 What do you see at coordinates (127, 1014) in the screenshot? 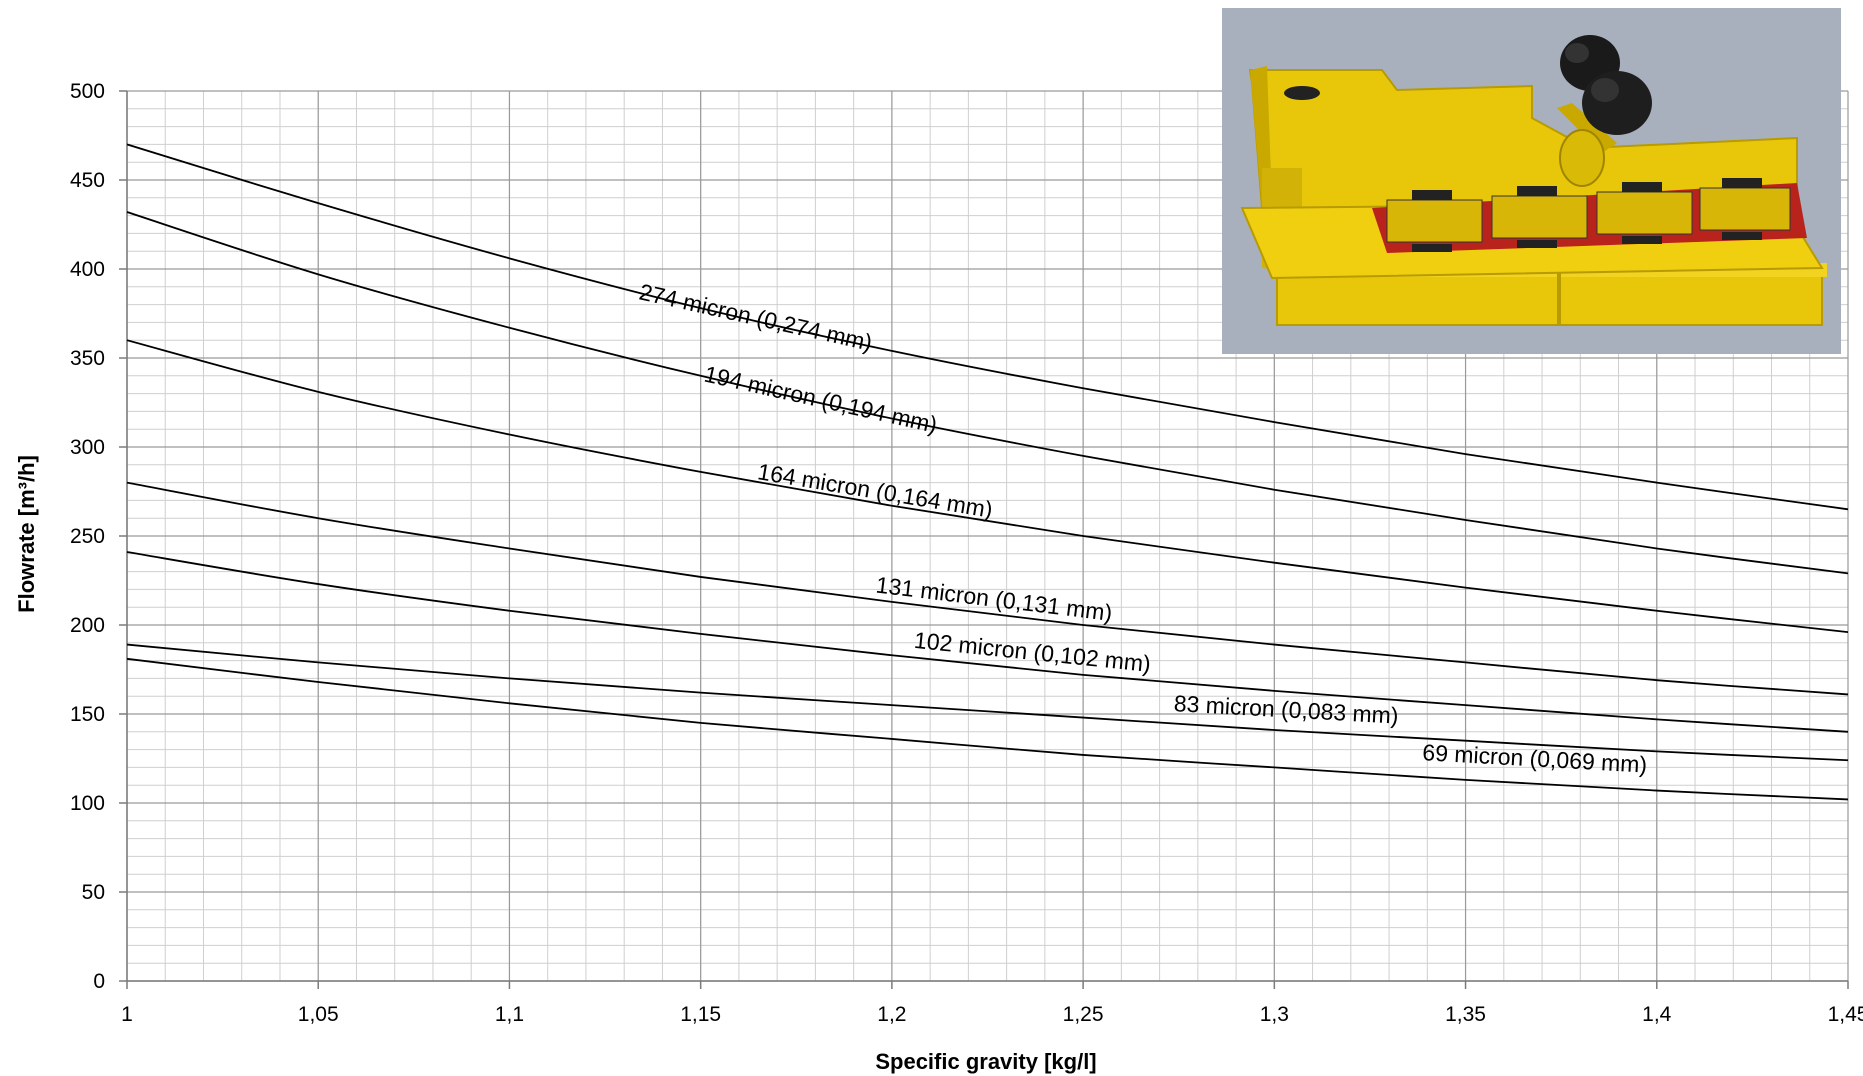
I see `x-tick-label: 1` at bounding box center [127, 1014].